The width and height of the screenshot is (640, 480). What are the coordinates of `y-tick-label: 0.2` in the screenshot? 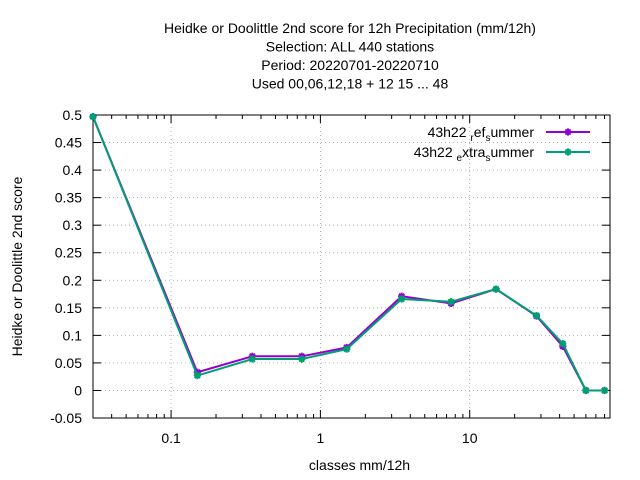 It's located at (73, 280).